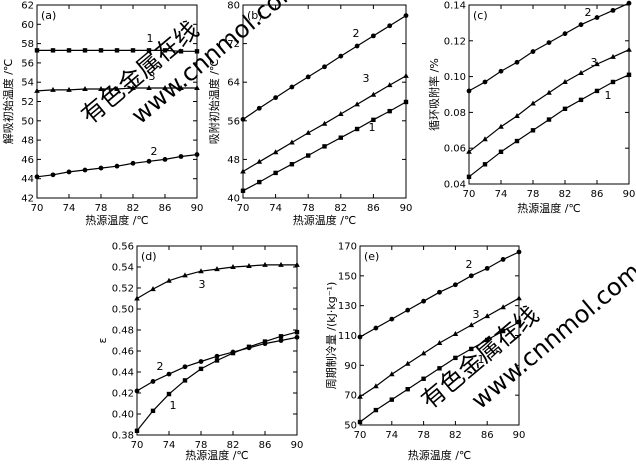  What do you see at coordinates (565, 194) in the screenshot?
I see `panel-c-xtick-label: 82` at bounding box center [565, 194].